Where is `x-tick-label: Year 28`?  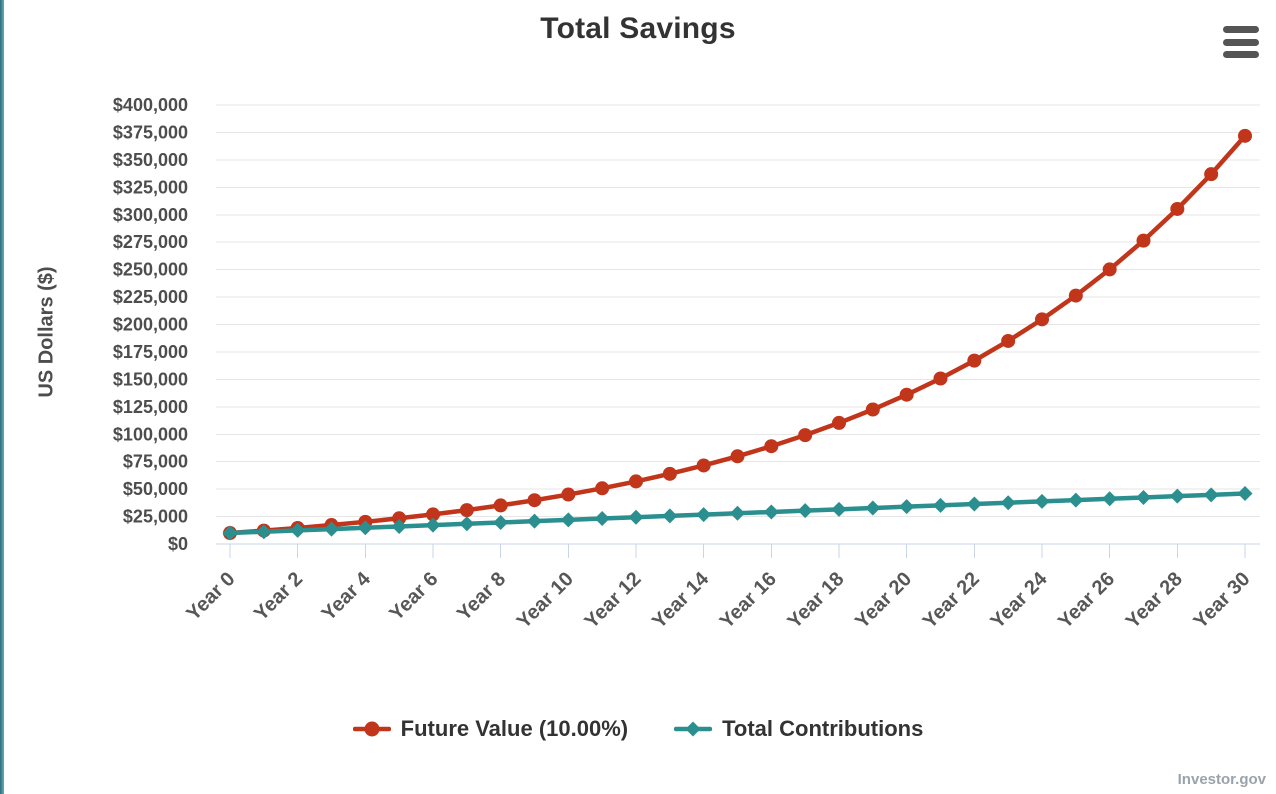 x-tick-label: Year 28 is located at coordinates (1154, 600).